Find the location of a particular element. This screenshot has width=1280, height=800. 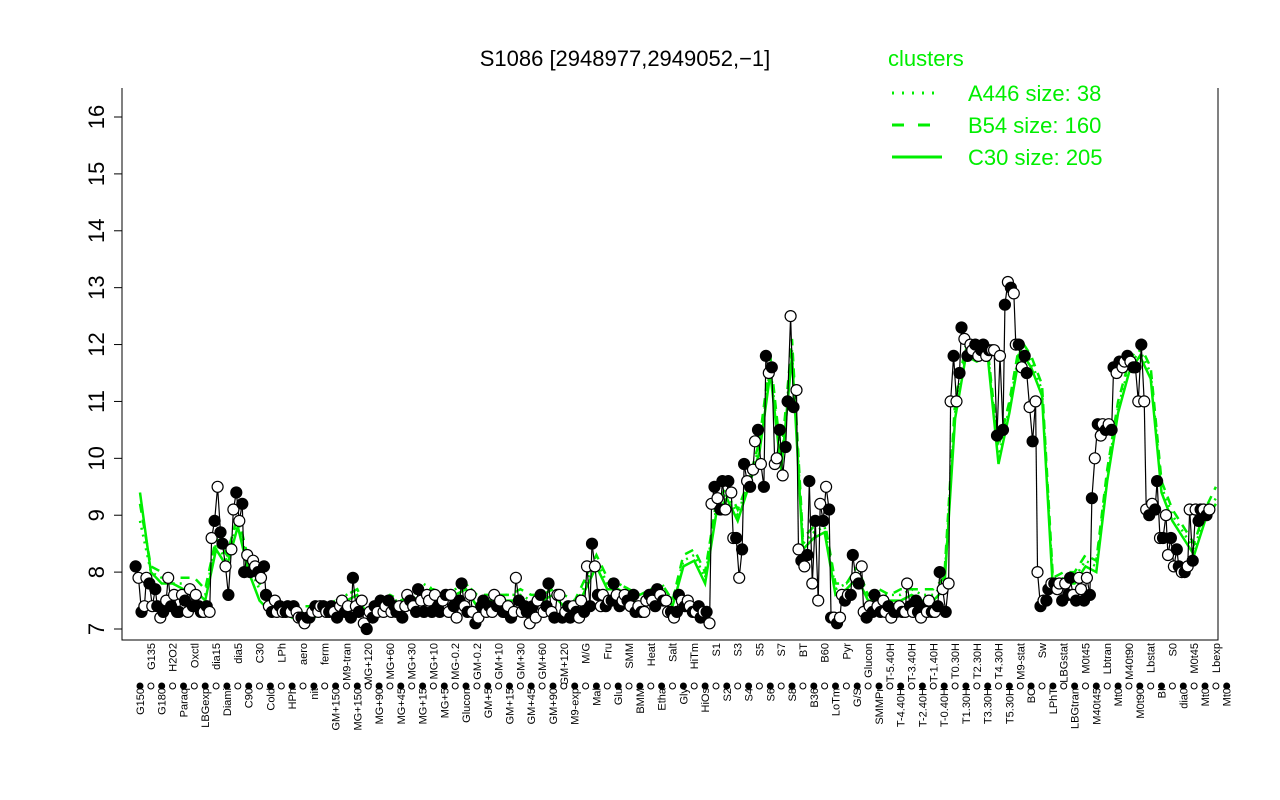

y-tick-label: 9 is located at coordinates (96, 515).